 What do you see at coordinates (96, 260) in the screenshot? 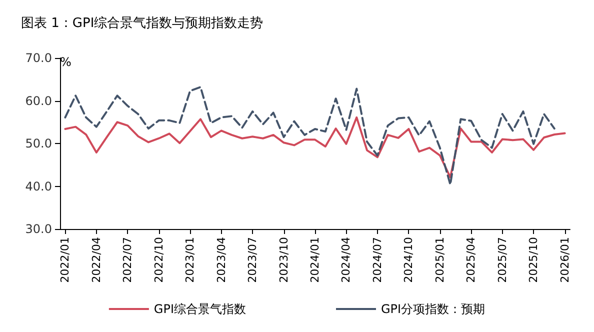
I see `x-tick-label: 2022/04` at bounding box center [96, 260].